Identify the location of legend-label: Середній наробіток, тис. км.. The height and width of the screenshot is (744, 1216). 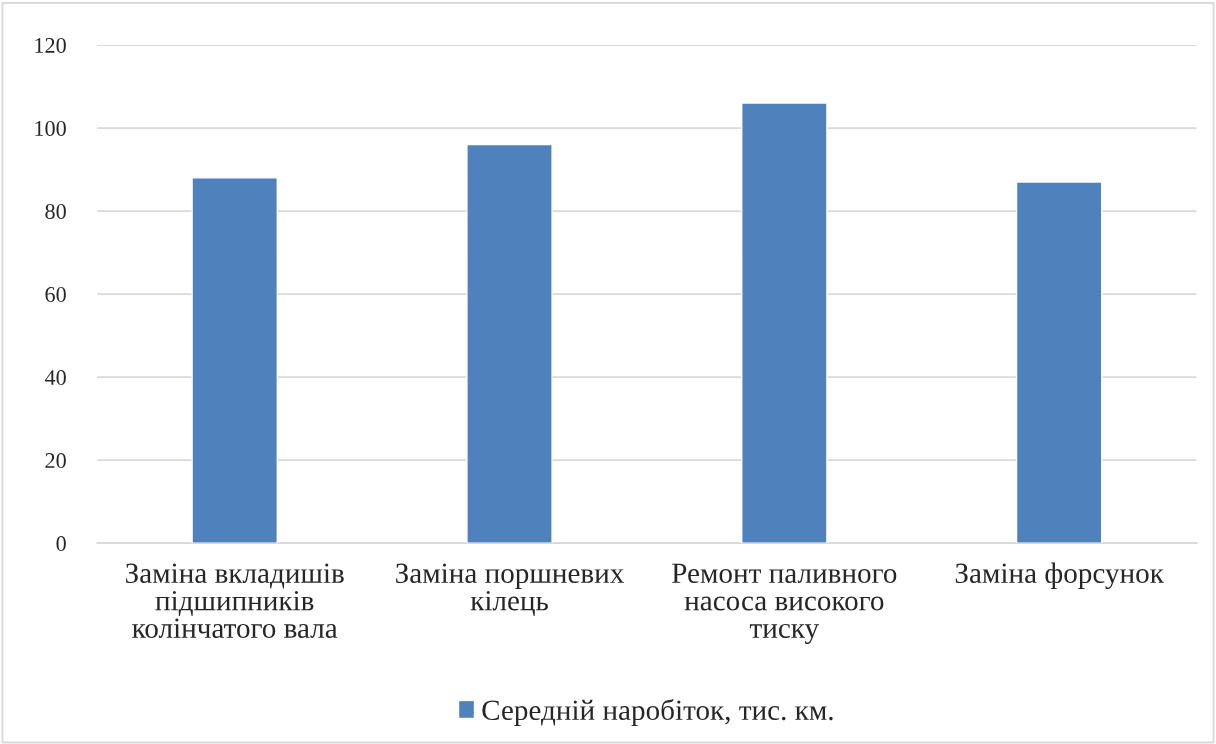
(657, 712).